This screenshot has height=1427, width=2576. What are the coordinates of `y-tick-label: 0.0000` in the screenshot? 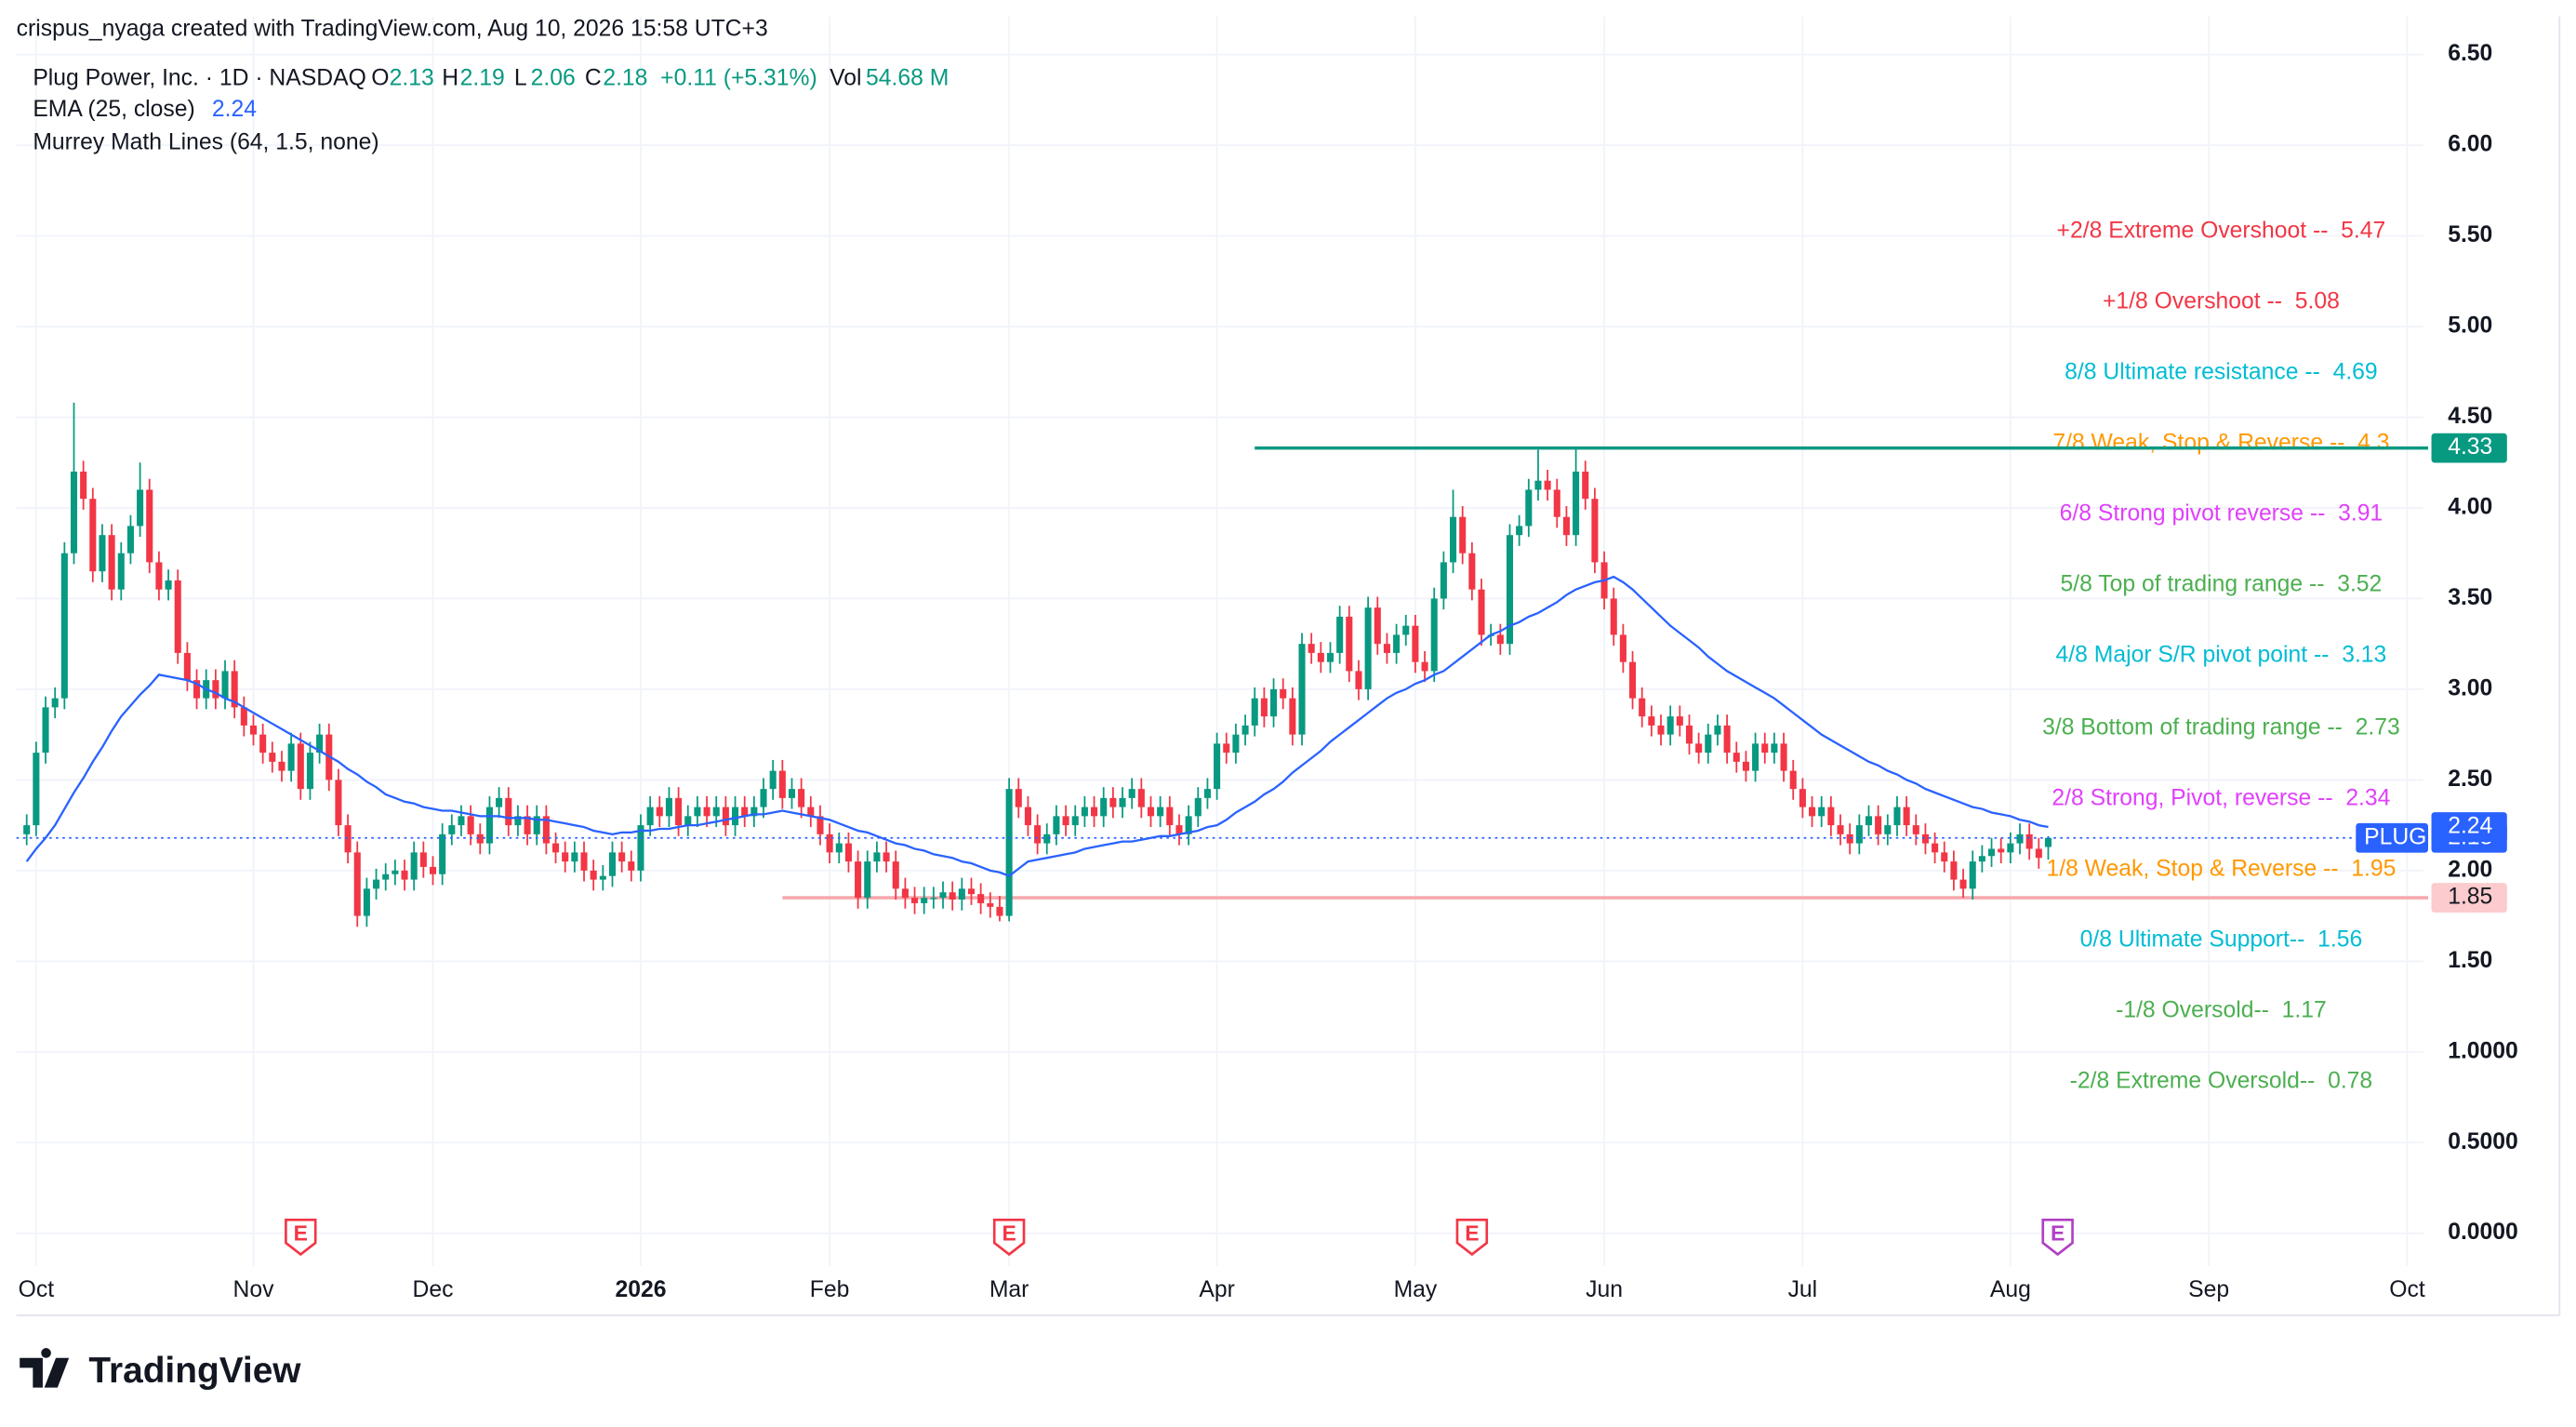 It's located at (2483, 1232).